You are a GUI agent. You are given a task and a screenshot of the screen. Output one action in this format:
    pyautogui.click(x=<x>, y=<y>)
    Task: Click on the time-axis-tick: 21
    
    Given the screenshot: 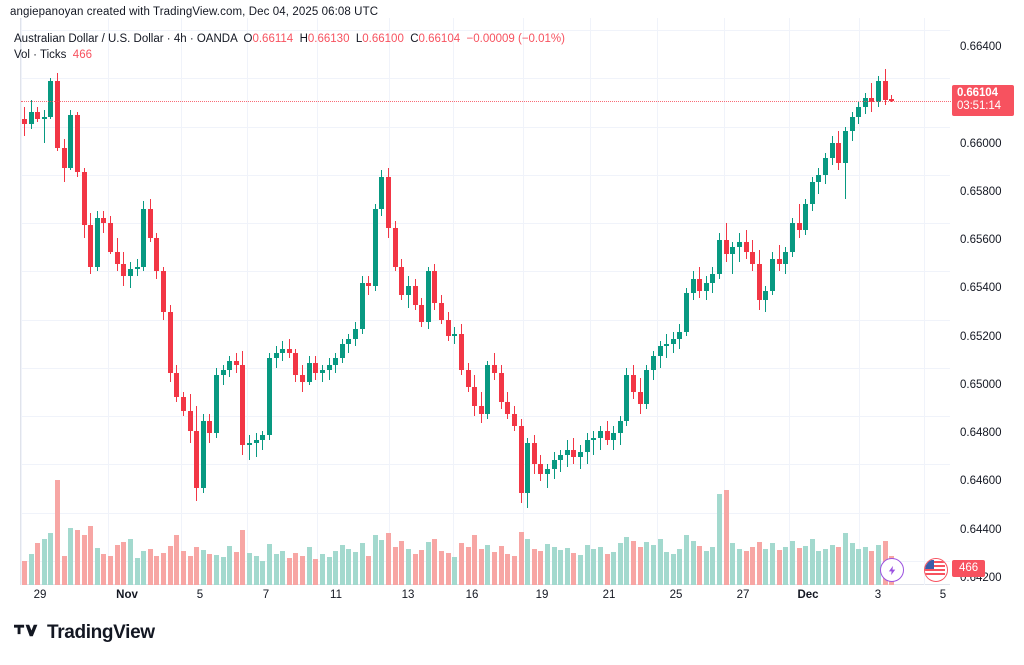 What is the action you would take?
    pyautogui.click(x=609, y=595)
    